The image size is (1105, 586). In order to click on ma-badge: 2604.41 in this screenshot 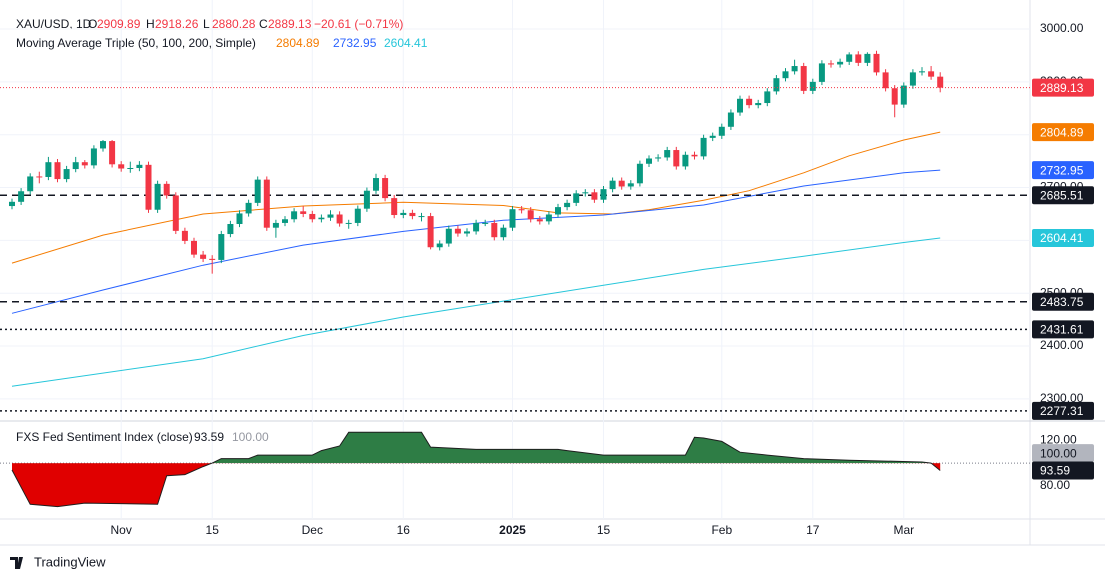, I will do `click(1062, 238)`.